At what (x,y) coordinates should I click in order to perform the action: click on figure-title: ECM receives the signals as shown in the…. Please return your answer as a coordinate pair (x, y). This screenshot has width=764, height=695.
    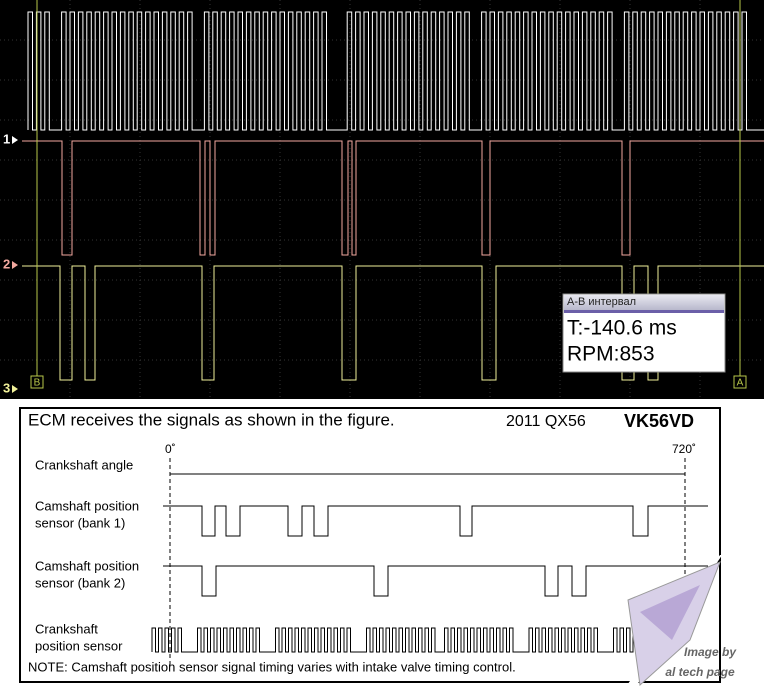
    Looking at the image, I should click on (211, 419).